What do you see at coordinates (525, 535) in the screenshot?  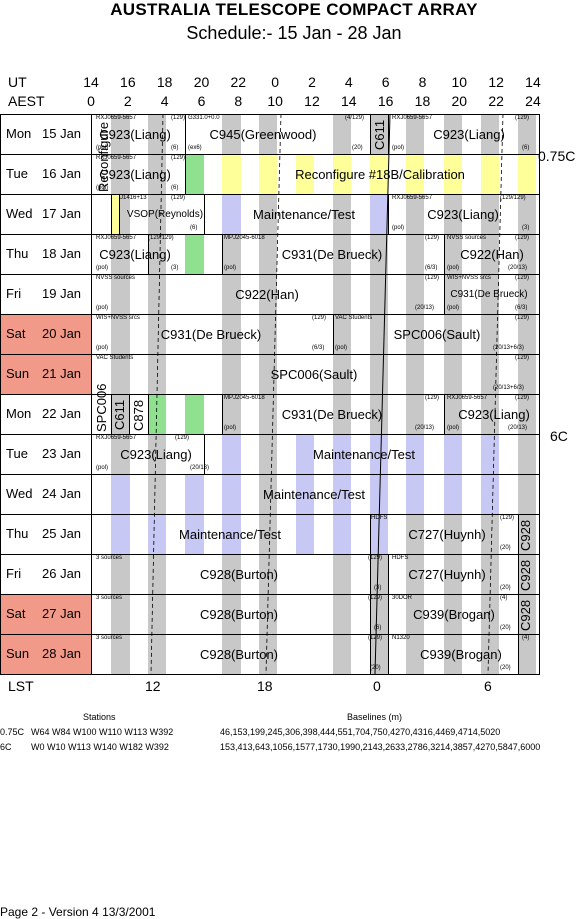 I see `project-vertical-label: C928` at bounding box center [525, 535].